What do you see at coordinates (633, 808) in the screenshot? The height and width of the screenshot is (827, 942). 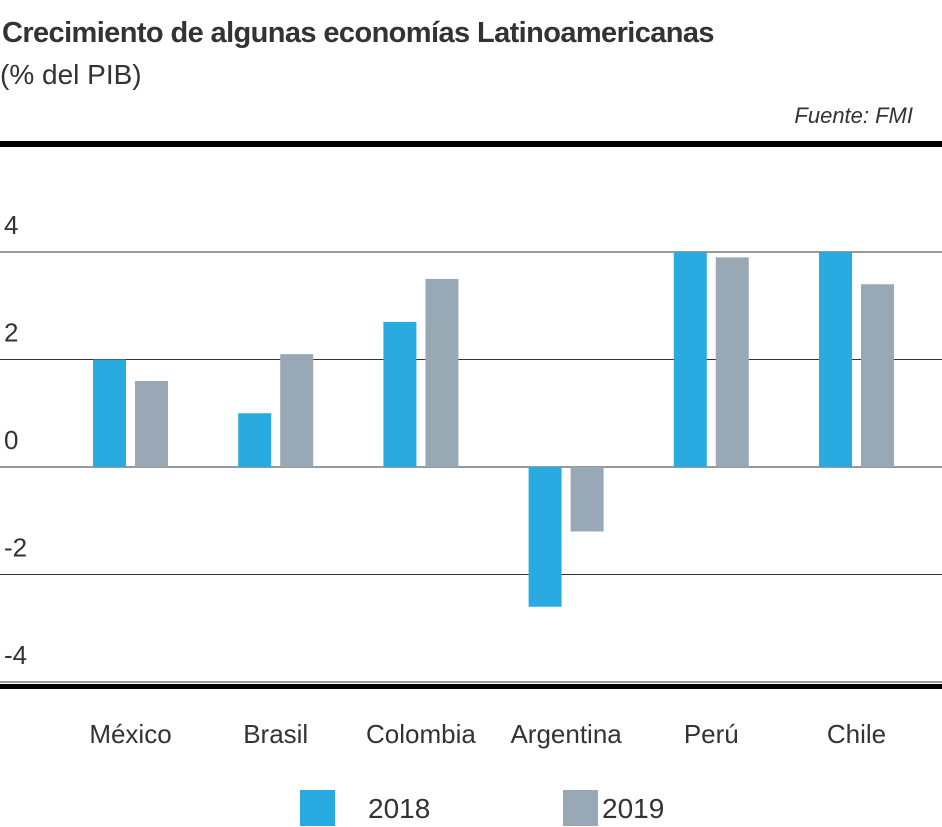 I see `legend-label: 2019` at bounding box center [633, 808].